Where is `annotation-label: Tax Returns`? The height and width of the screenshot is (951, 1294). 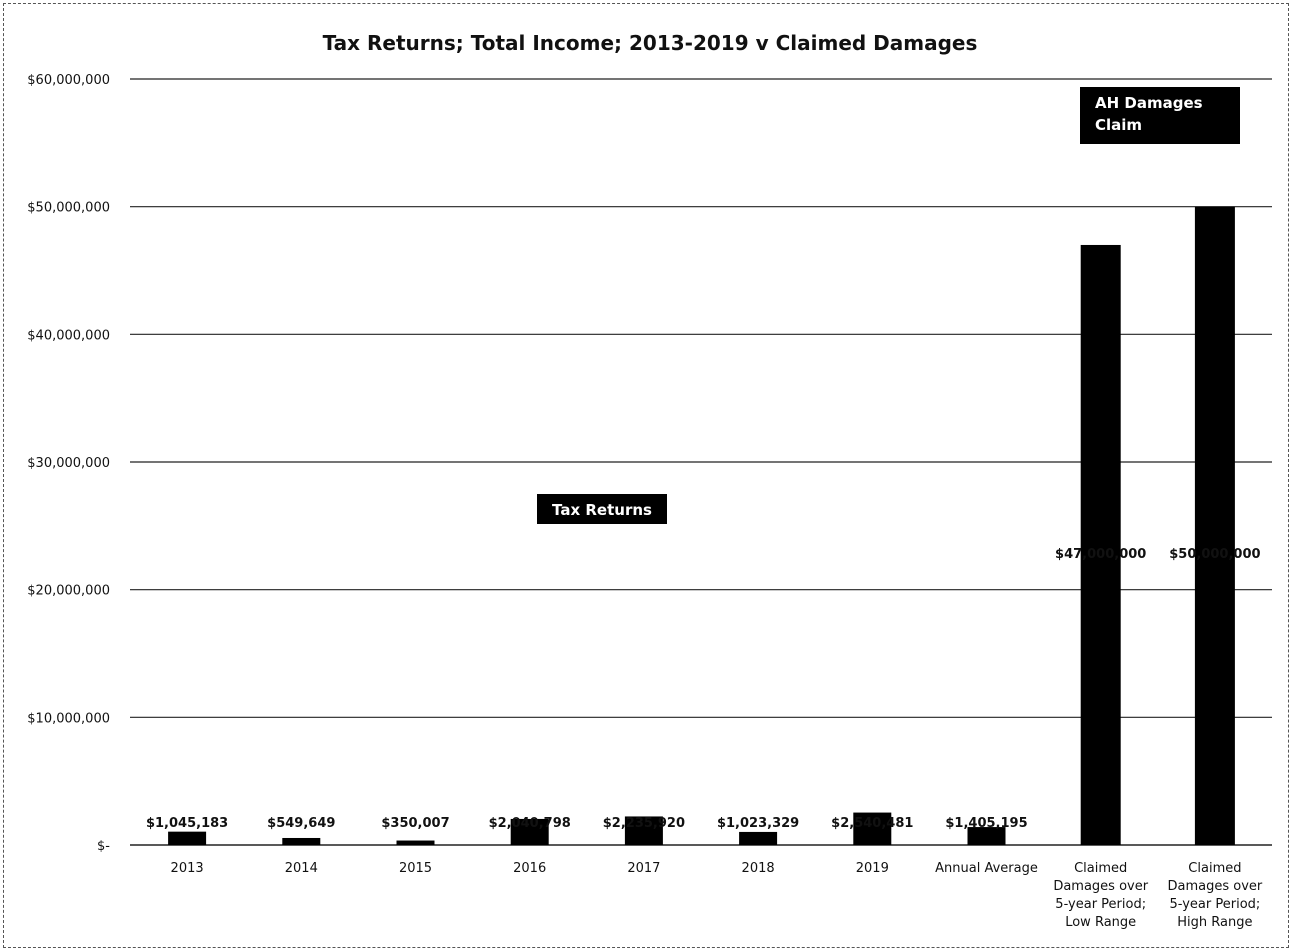
annotation-label: Tax Returns is located at coordinates (602, 509).